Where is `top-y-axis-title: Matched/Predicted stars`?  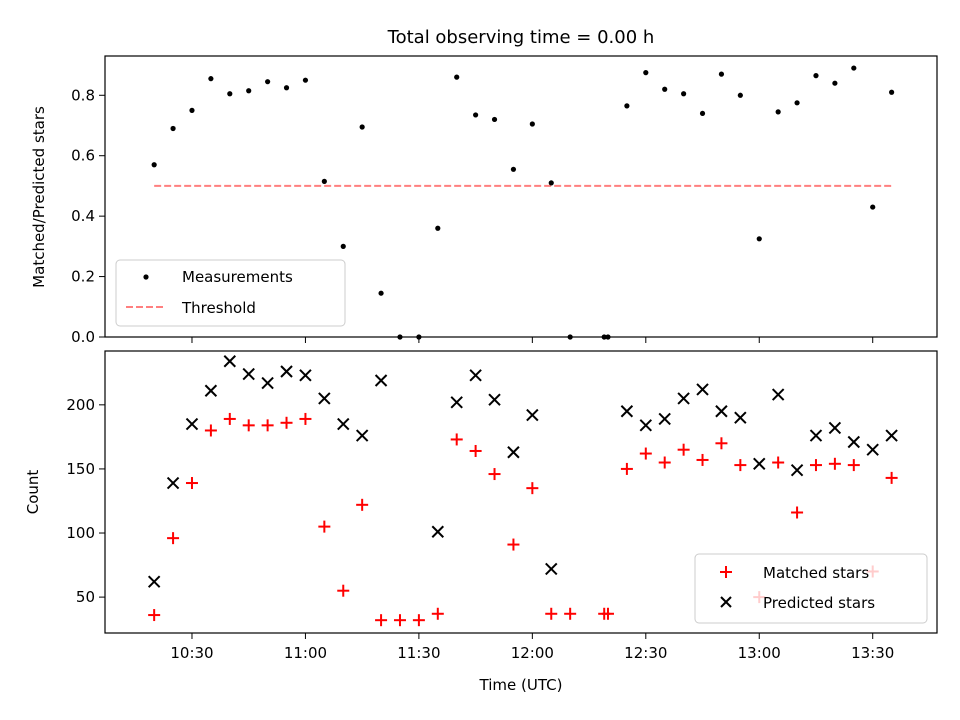 top-y-axis-title: Matched/Predicted stars is located at coordinates (39, 197).